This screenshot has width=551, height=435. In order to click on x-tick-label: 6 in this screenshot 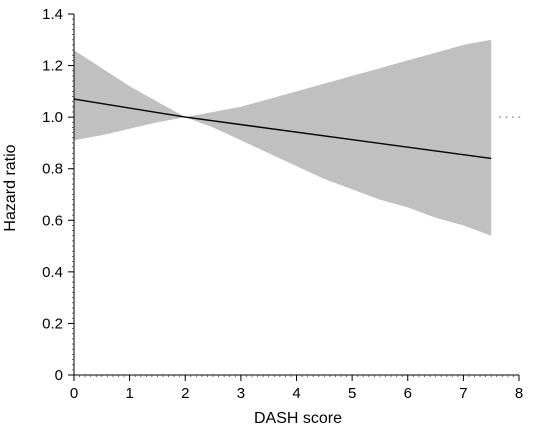, I will do `click(408, 393)`.